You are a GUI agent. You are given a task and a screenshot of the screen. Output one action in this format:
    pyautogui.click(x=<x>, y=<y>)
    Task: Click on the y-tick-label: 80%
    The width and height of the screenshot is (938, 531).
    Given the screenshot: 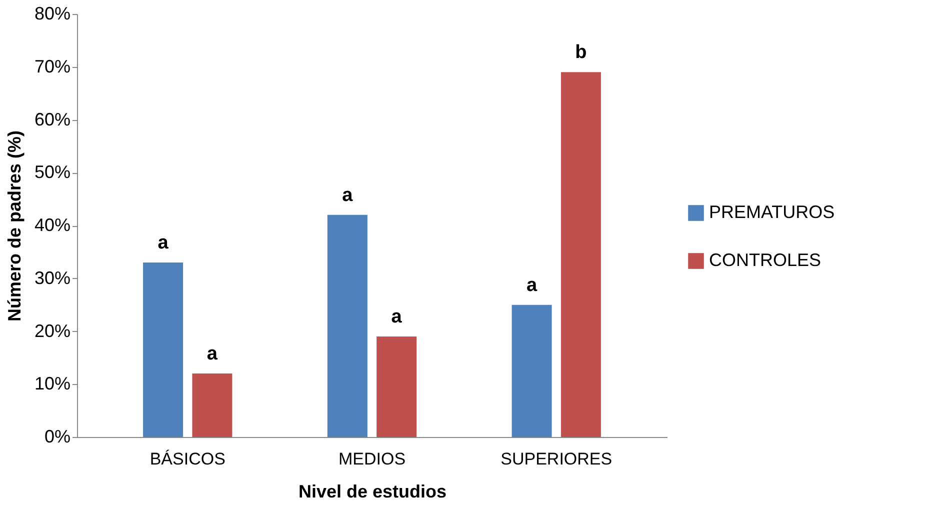 What is the action you would take?
    pyautogui.click(x=52, y=14)
    